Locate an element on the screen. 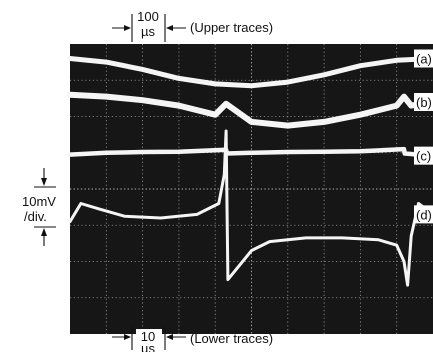 Image resolution: width=433 pixels, height=352 pixels. lower-timebase-label-backing is located at coordinates (149, 340).